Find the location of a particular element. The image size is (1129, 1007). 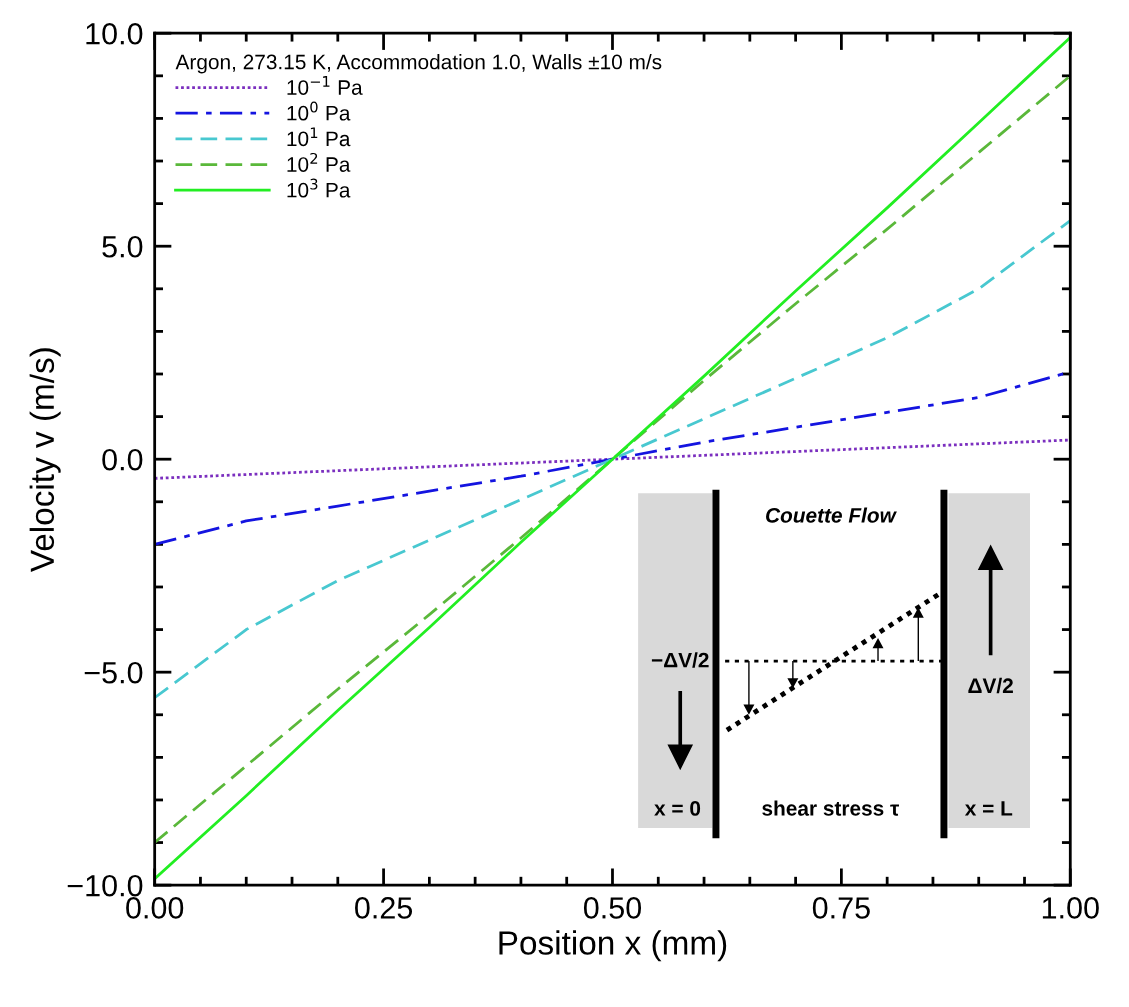

annotation: −ΔV/2 is located at coordinates (680, 660).